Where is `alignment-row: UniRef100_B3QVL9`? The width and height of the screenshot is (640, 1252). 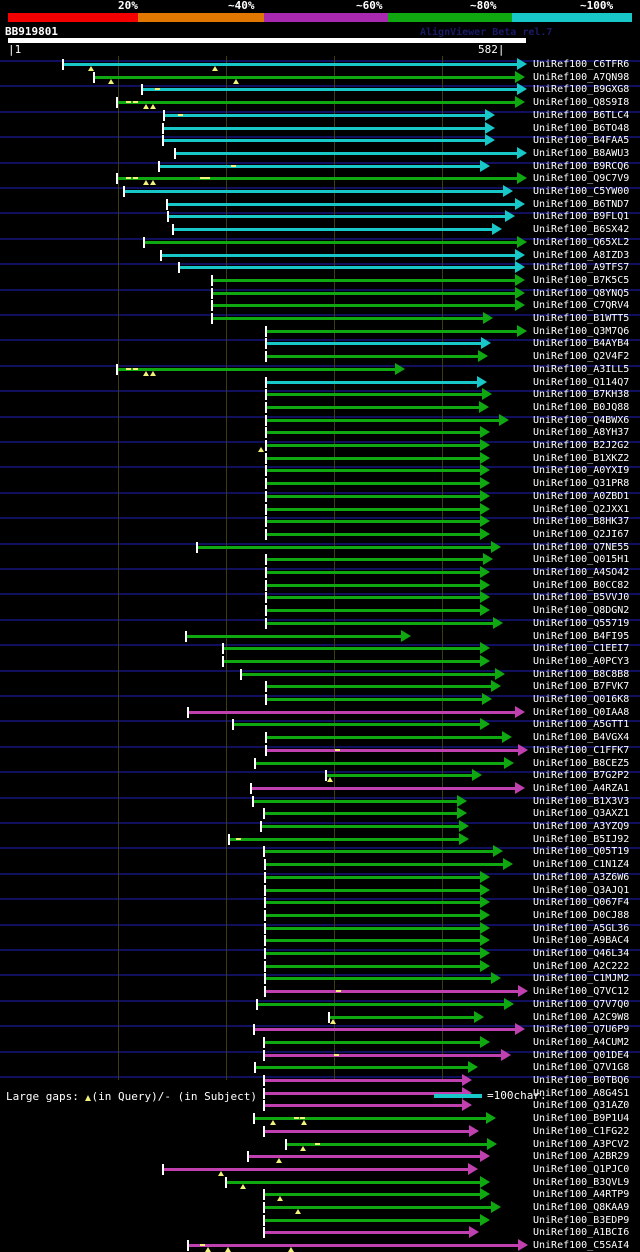 alignment-row: UniRef100_B3QVL9 is located at coordinates (320, 1182).